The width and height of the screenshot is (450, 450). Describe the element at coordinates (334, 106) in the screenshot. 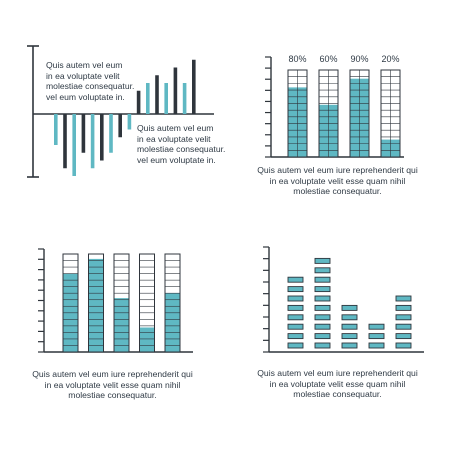

I see `grid-column-chart: 80% 60% 90% 20%` at that location.